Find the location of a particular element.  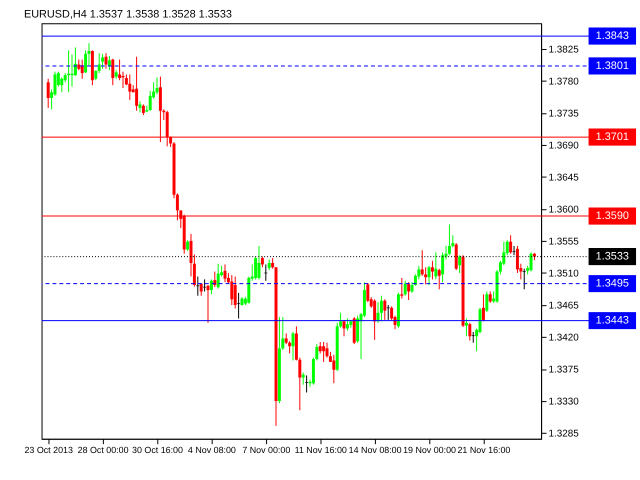

y-tick-label: 1.3690 is located at coordinates (564, 146).